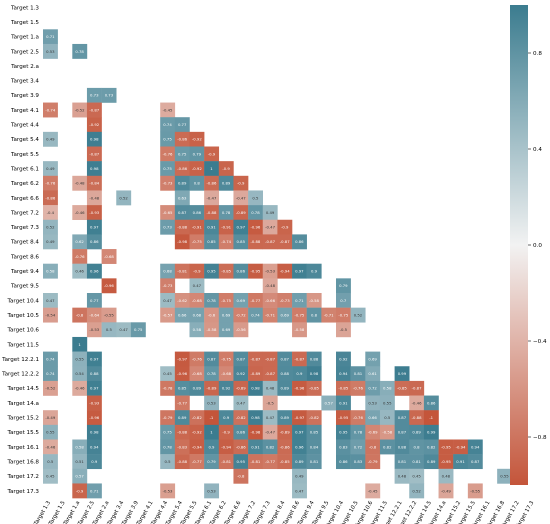  I want to click on cell-value-label: 0.86, so click(241, 271).